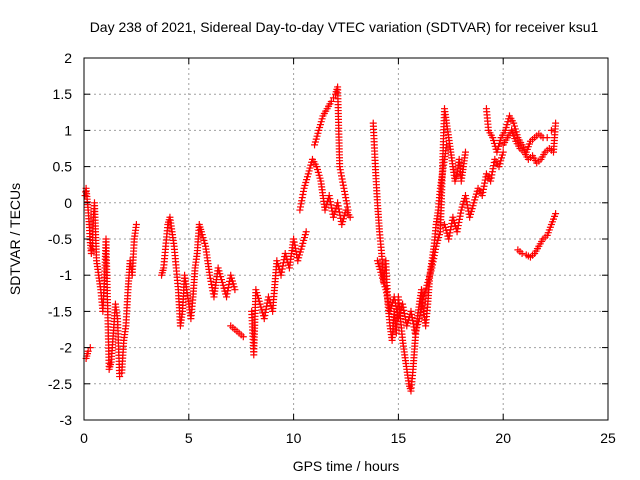 The image size is (640, 480). Describe the element at coordinates (84, 438) in the screenshot. I see `x-tick-label: 0` at that location.